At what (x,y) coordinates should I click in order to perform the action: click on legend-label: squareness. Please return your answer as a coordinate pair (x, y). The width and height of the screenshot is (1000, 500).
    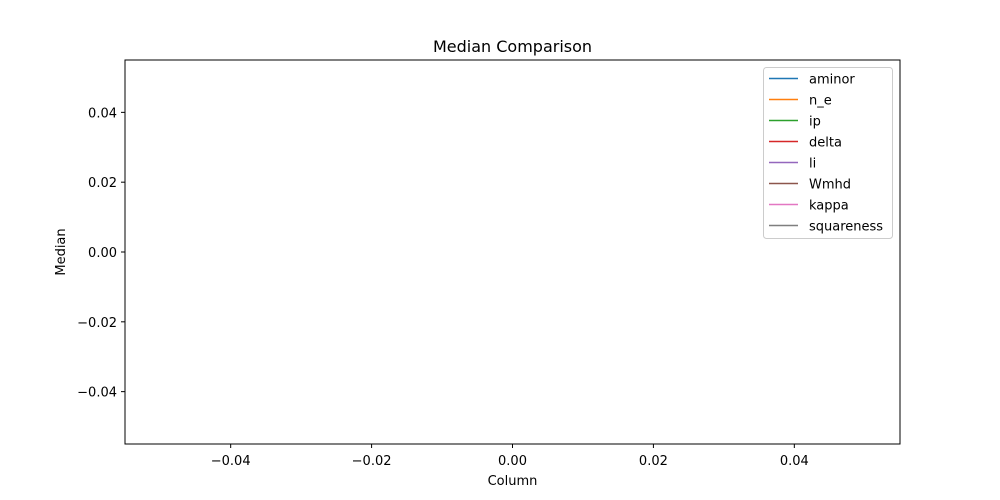
    Looking at the image, I should click on (846, 227).